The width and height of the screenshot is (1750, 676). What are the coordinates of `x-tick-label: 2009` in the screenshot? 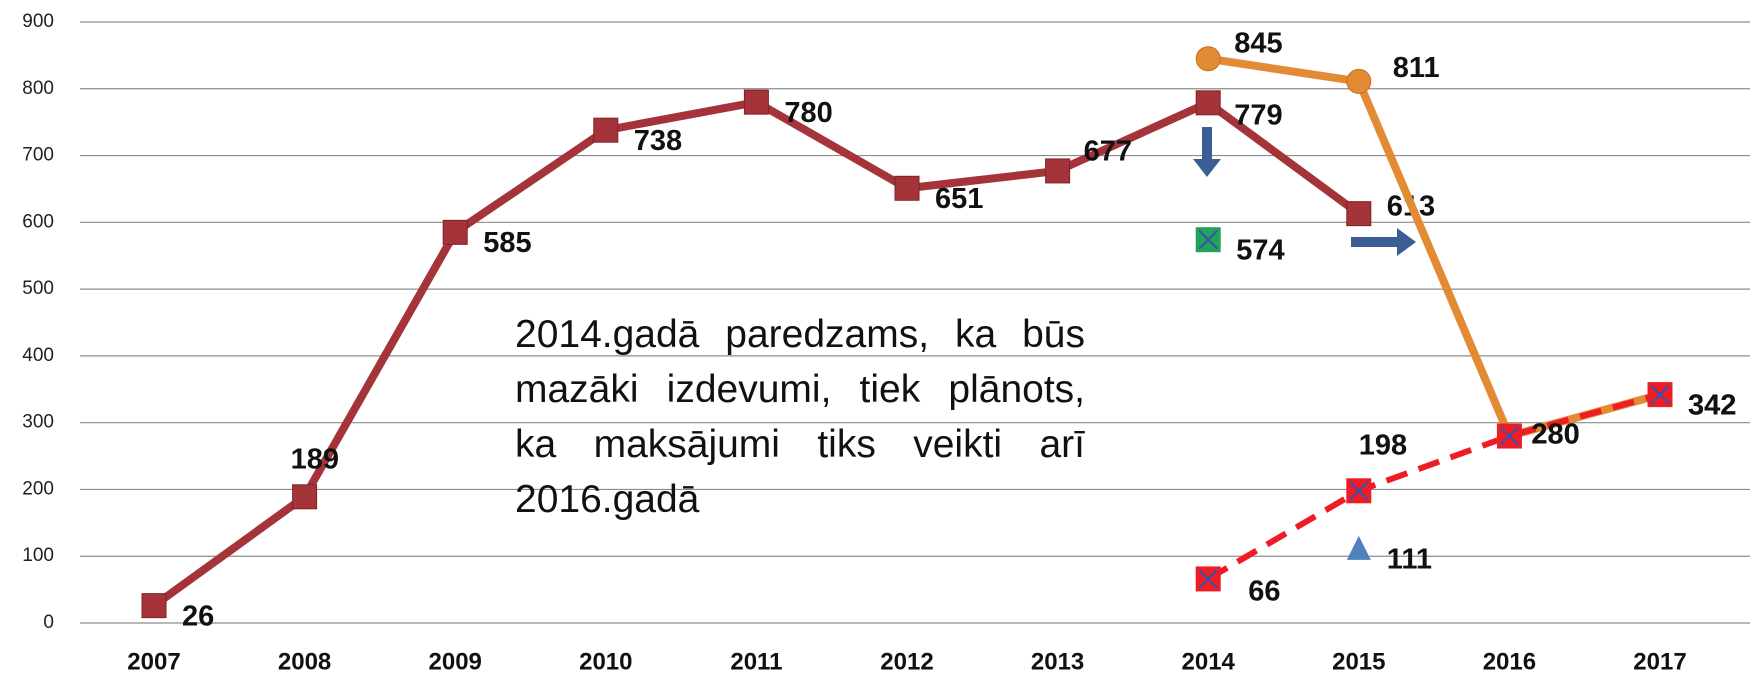 It's located at (455, 661).